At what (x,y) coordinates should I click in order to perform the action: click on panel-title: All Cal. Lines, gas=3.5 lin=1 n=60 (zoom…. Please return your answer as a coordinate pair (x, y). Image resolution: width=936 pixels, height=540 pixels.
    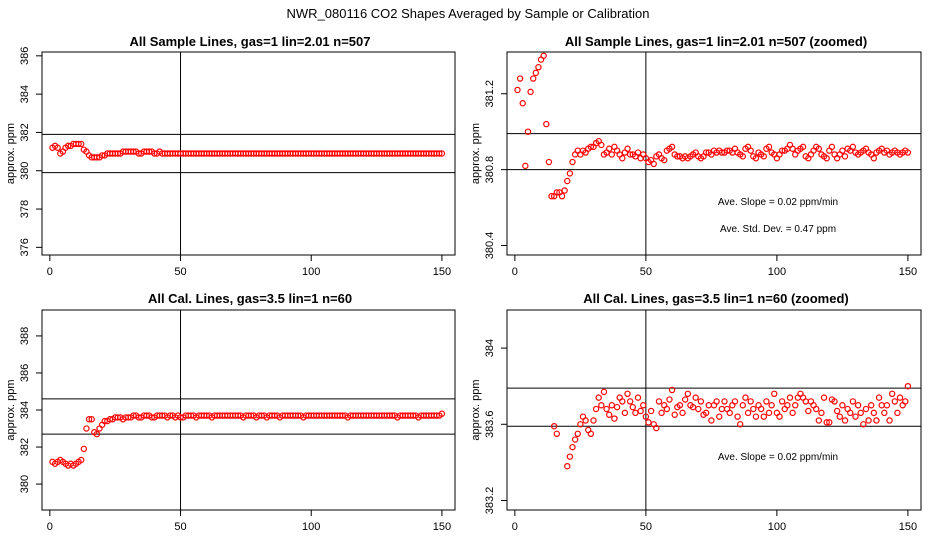
    Looking at the image, I should click on (716, 298).